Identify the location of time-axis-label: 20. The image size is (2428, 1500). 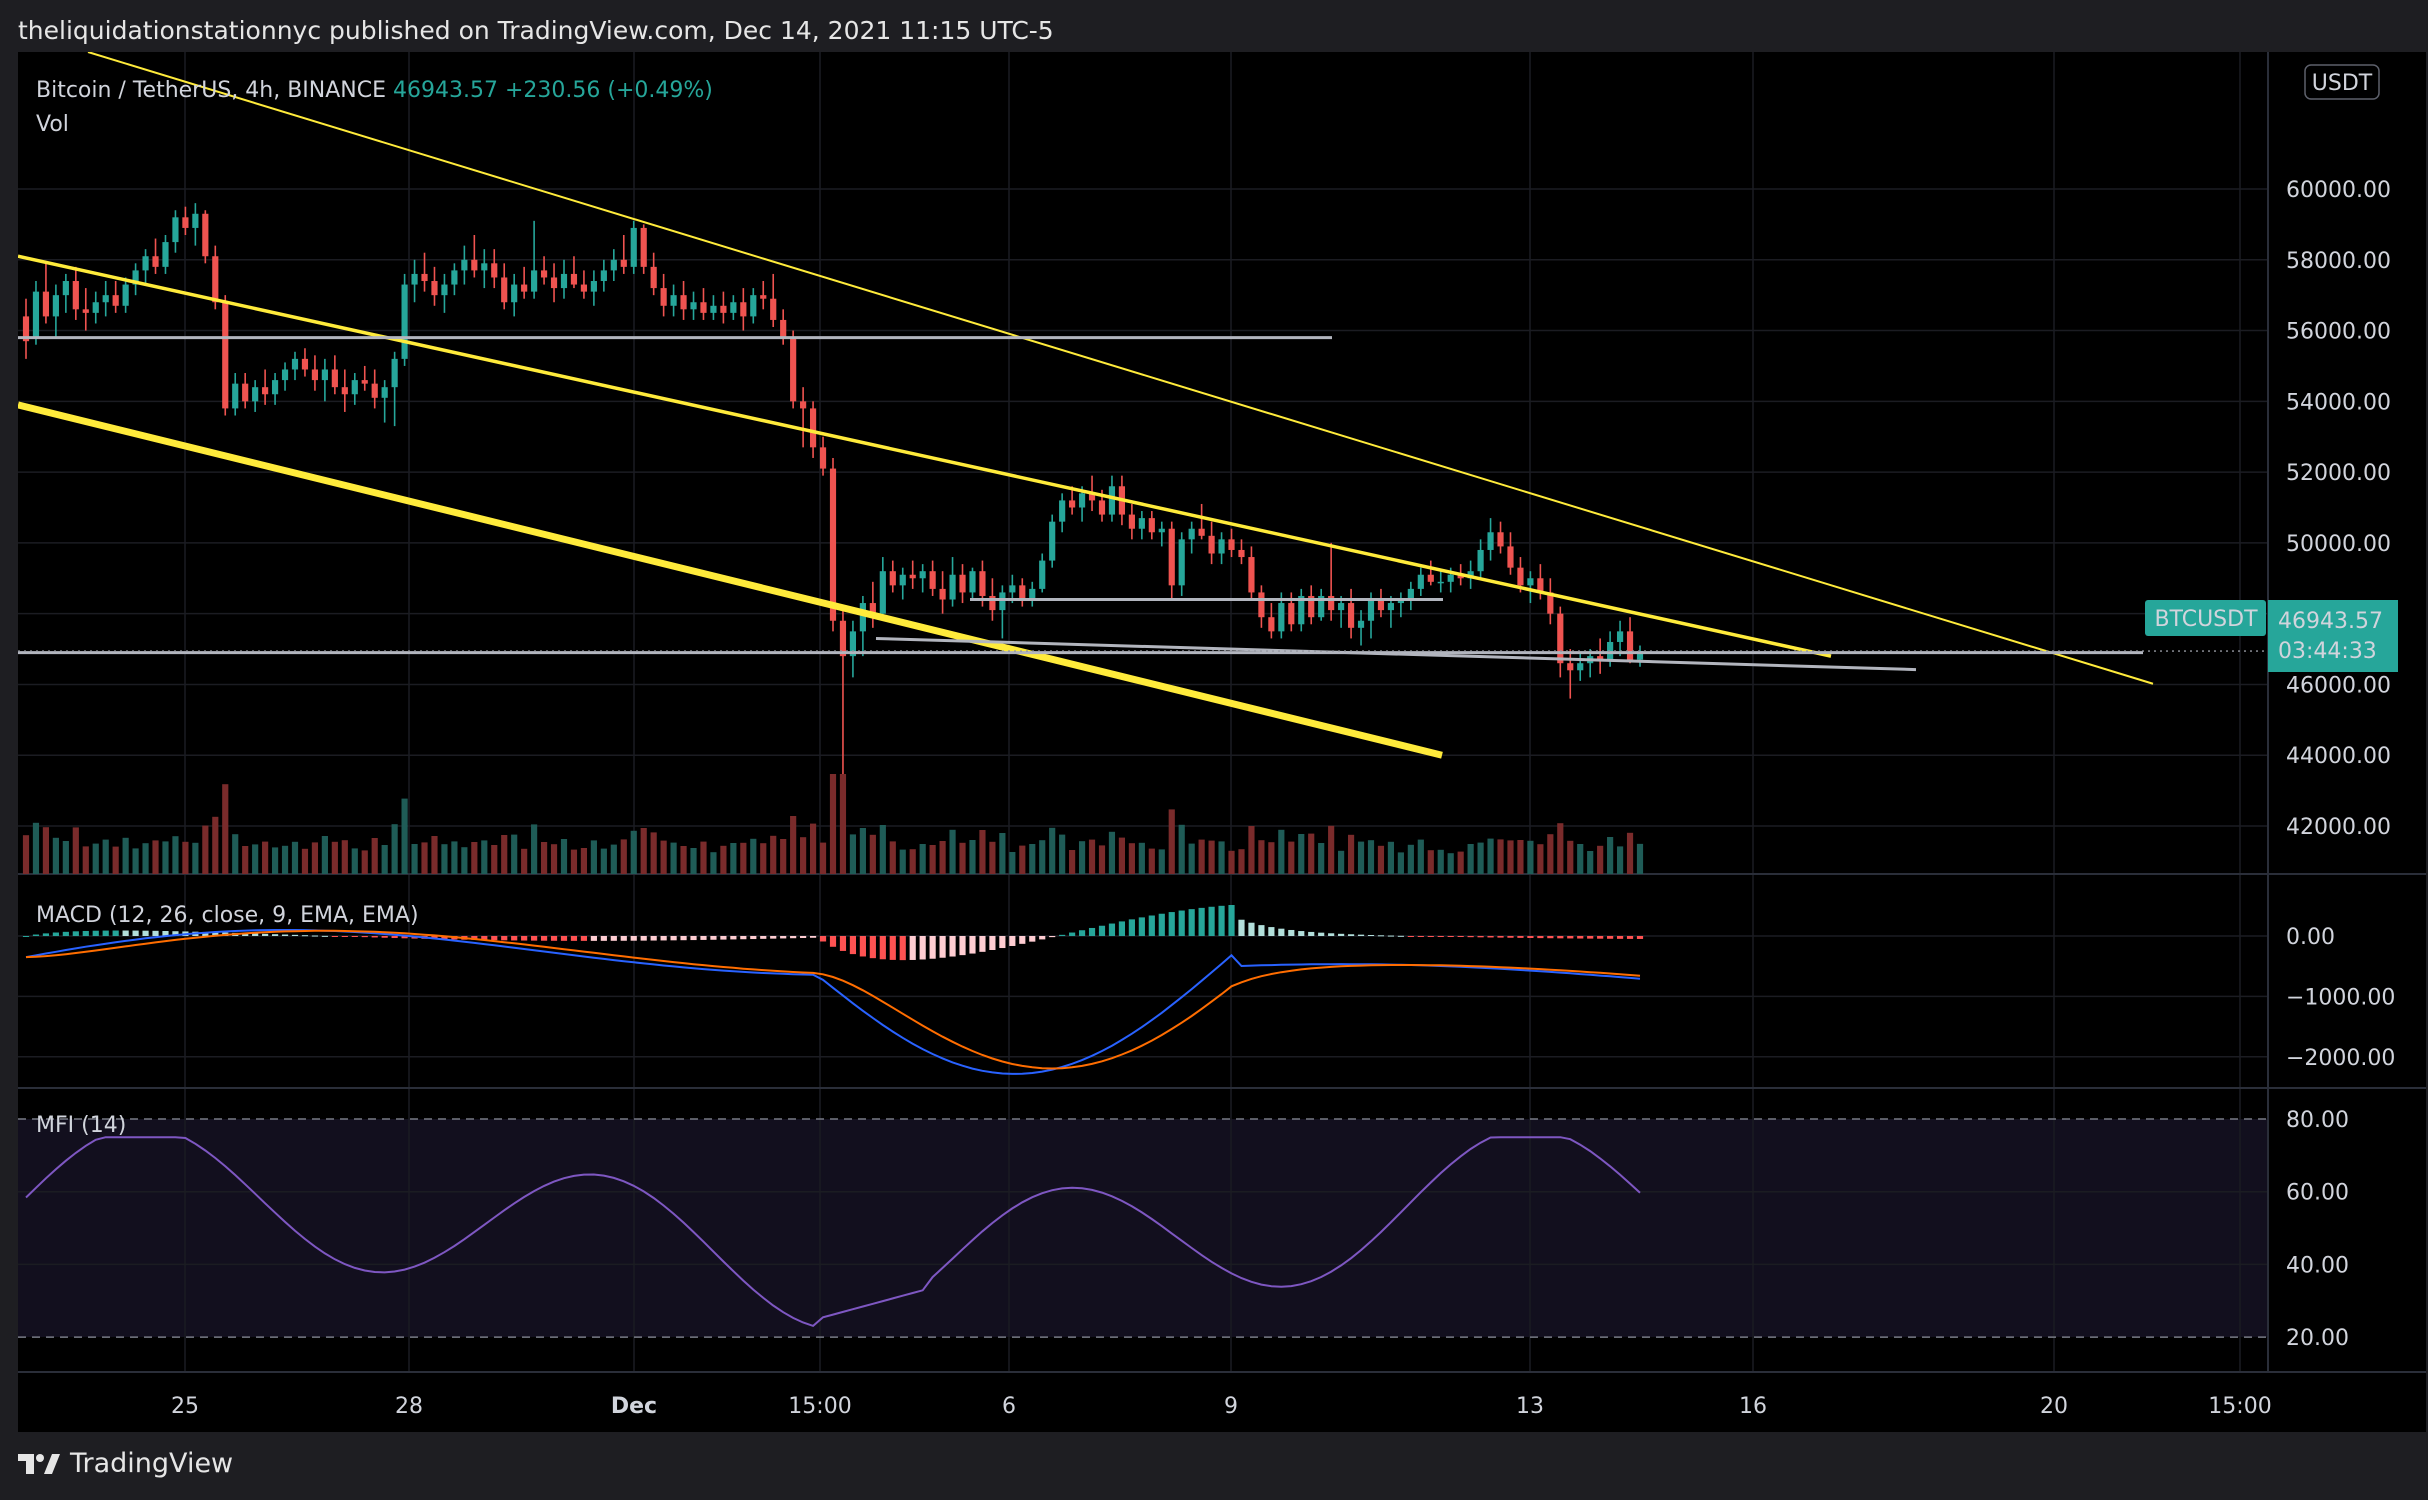
(2054, 1406).